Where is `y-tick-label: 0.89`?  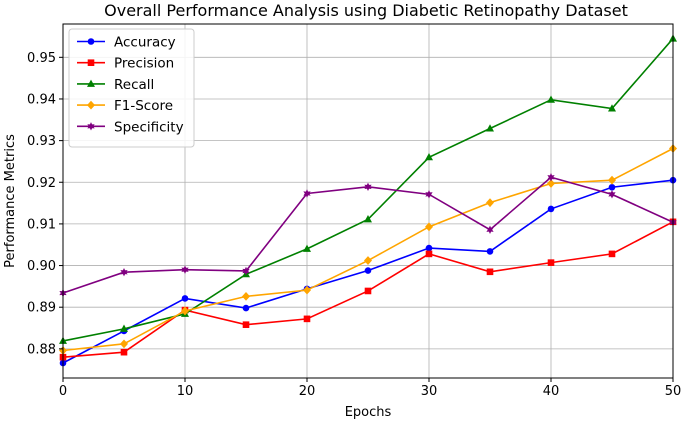 y-tick-label: 0.89 is located at coordinates (41, 308).